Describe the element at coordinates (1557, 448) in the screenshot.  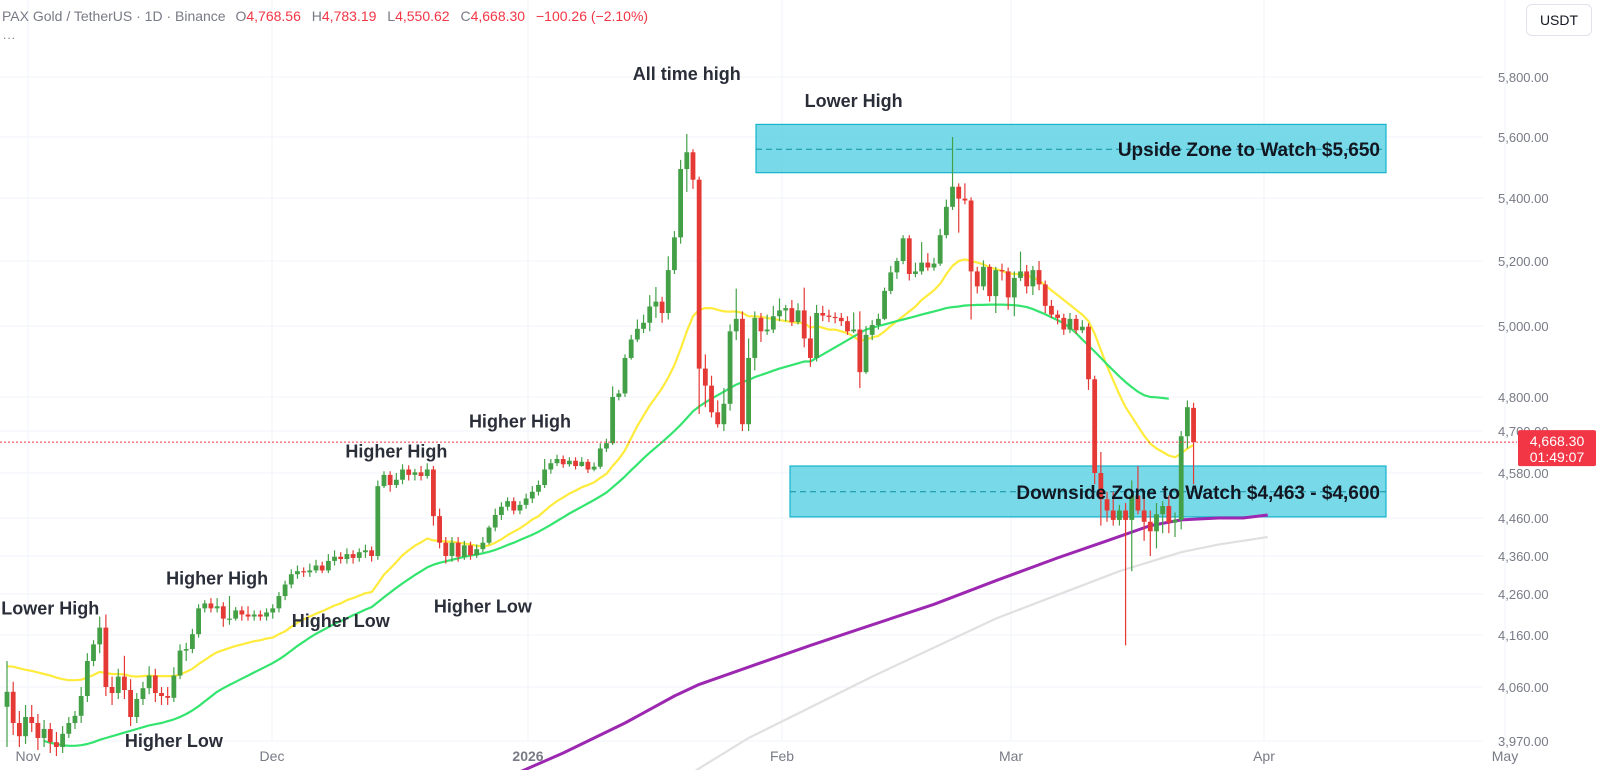
I see `last-price-box` at that location.